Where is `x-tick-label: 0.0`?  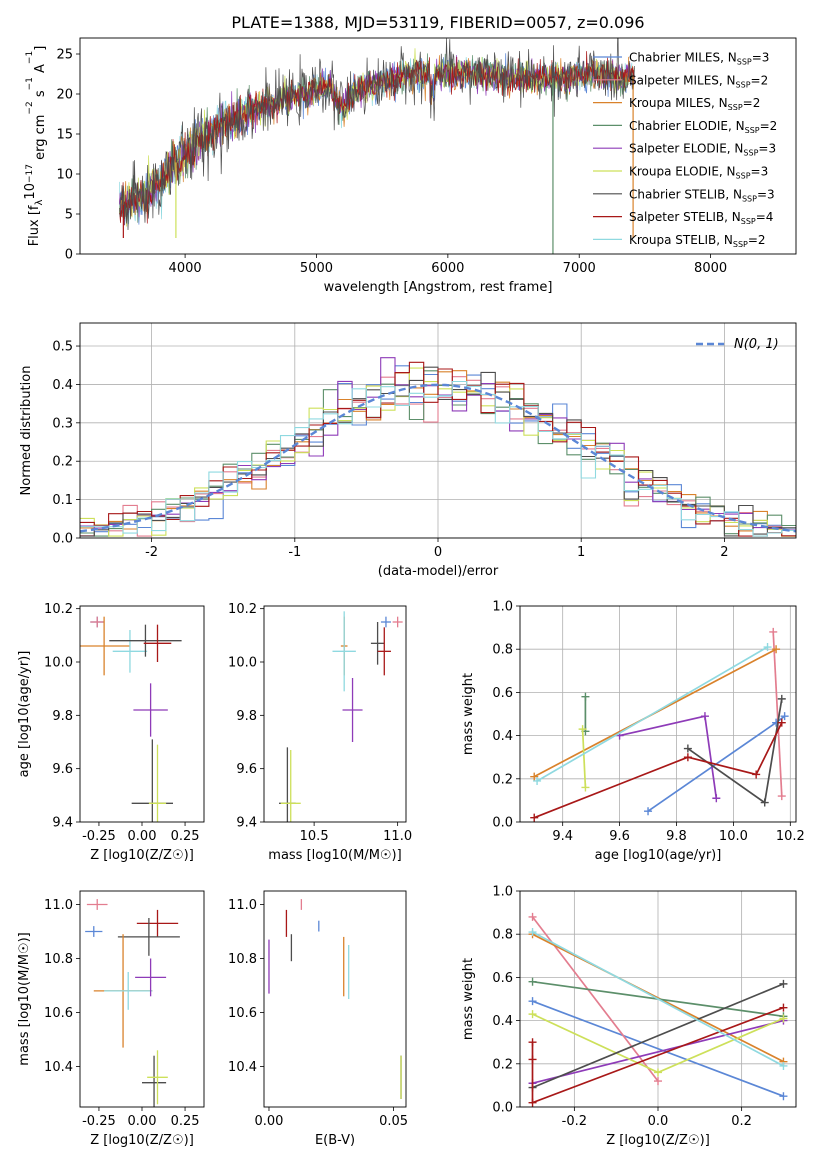
x-tick-label: 0.0 is located at coordinates (658, 1121).